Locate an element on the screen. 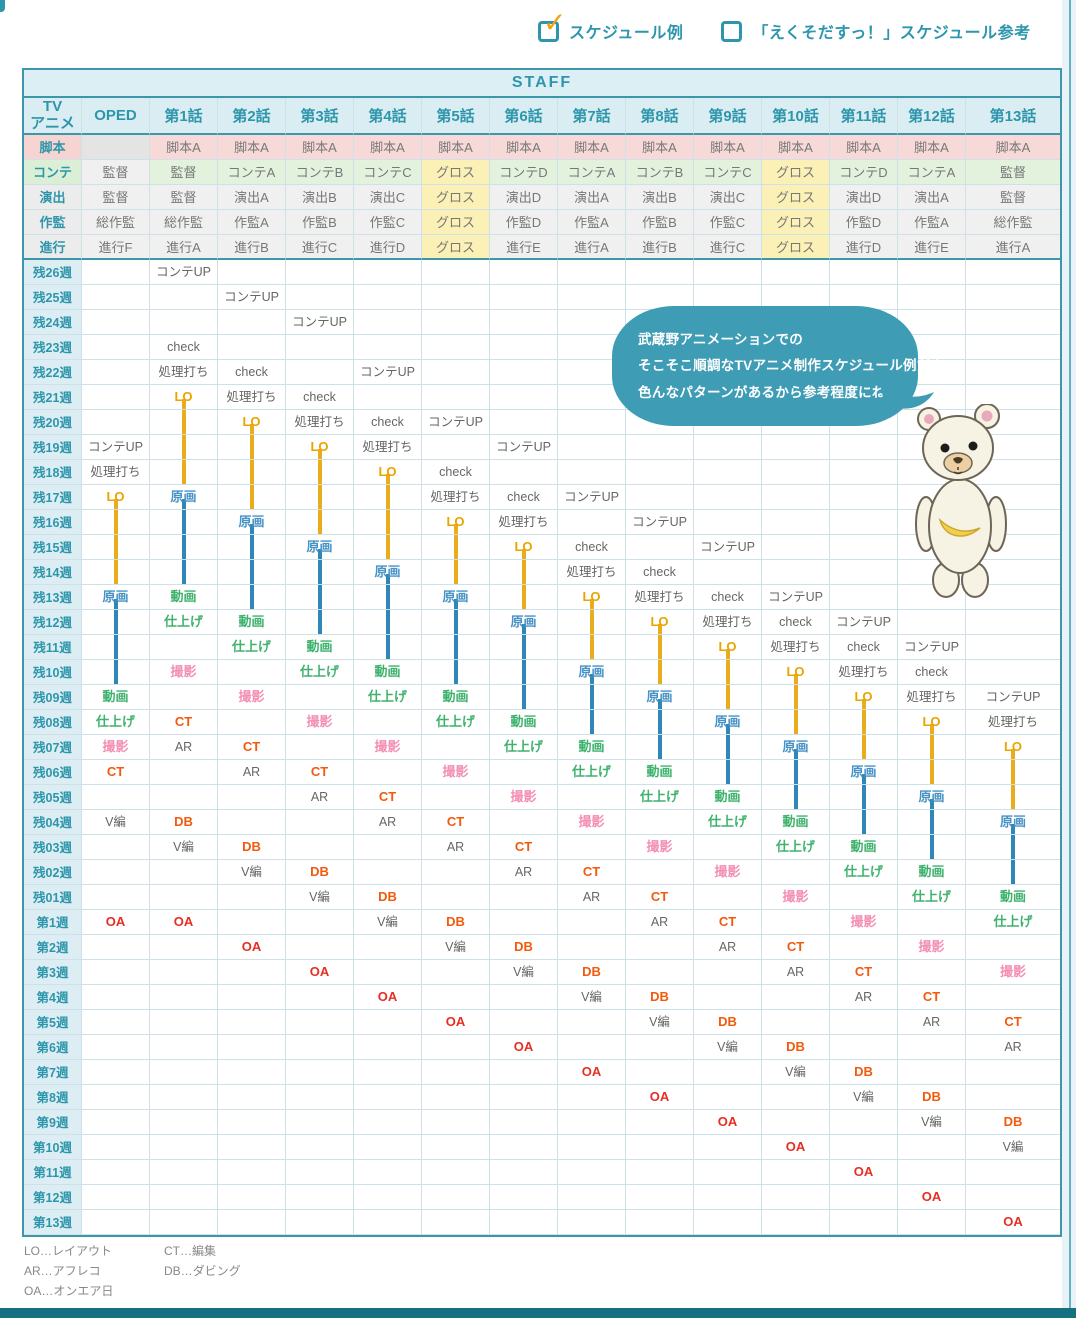 The width and height of the screenshot is (1076, 1318). schedule-cell: DB is located at coordinates (388, 897).